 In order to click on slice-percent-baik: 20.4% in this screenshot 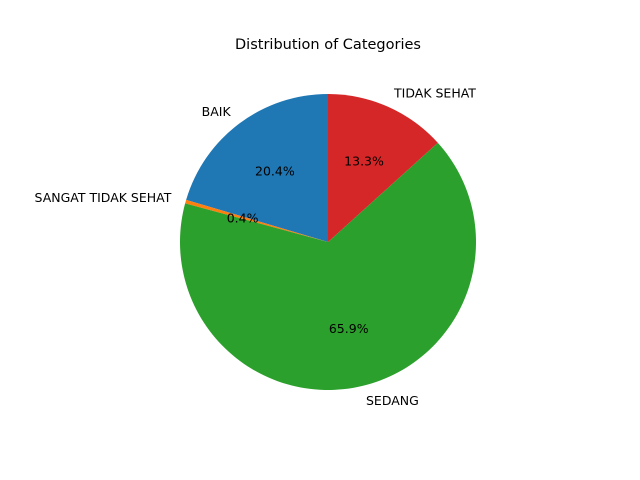, I will do `click(275, 170)`.